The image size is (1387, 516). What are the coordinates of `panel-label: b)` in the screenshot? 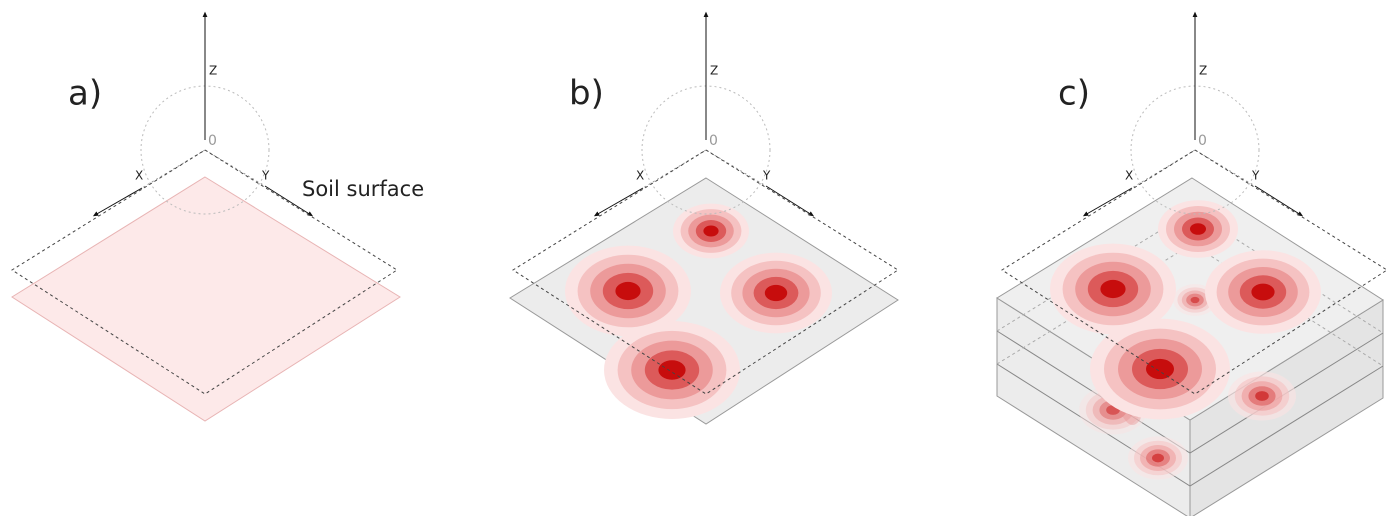 It's located at (586, 94).